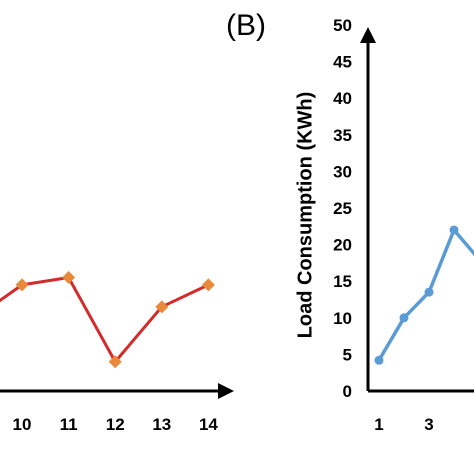 The image size is (474, 474). Describe the element at coordinates (342, 171) in the screenshot. I see `panel-b-y-tick-30: 30` at that location.